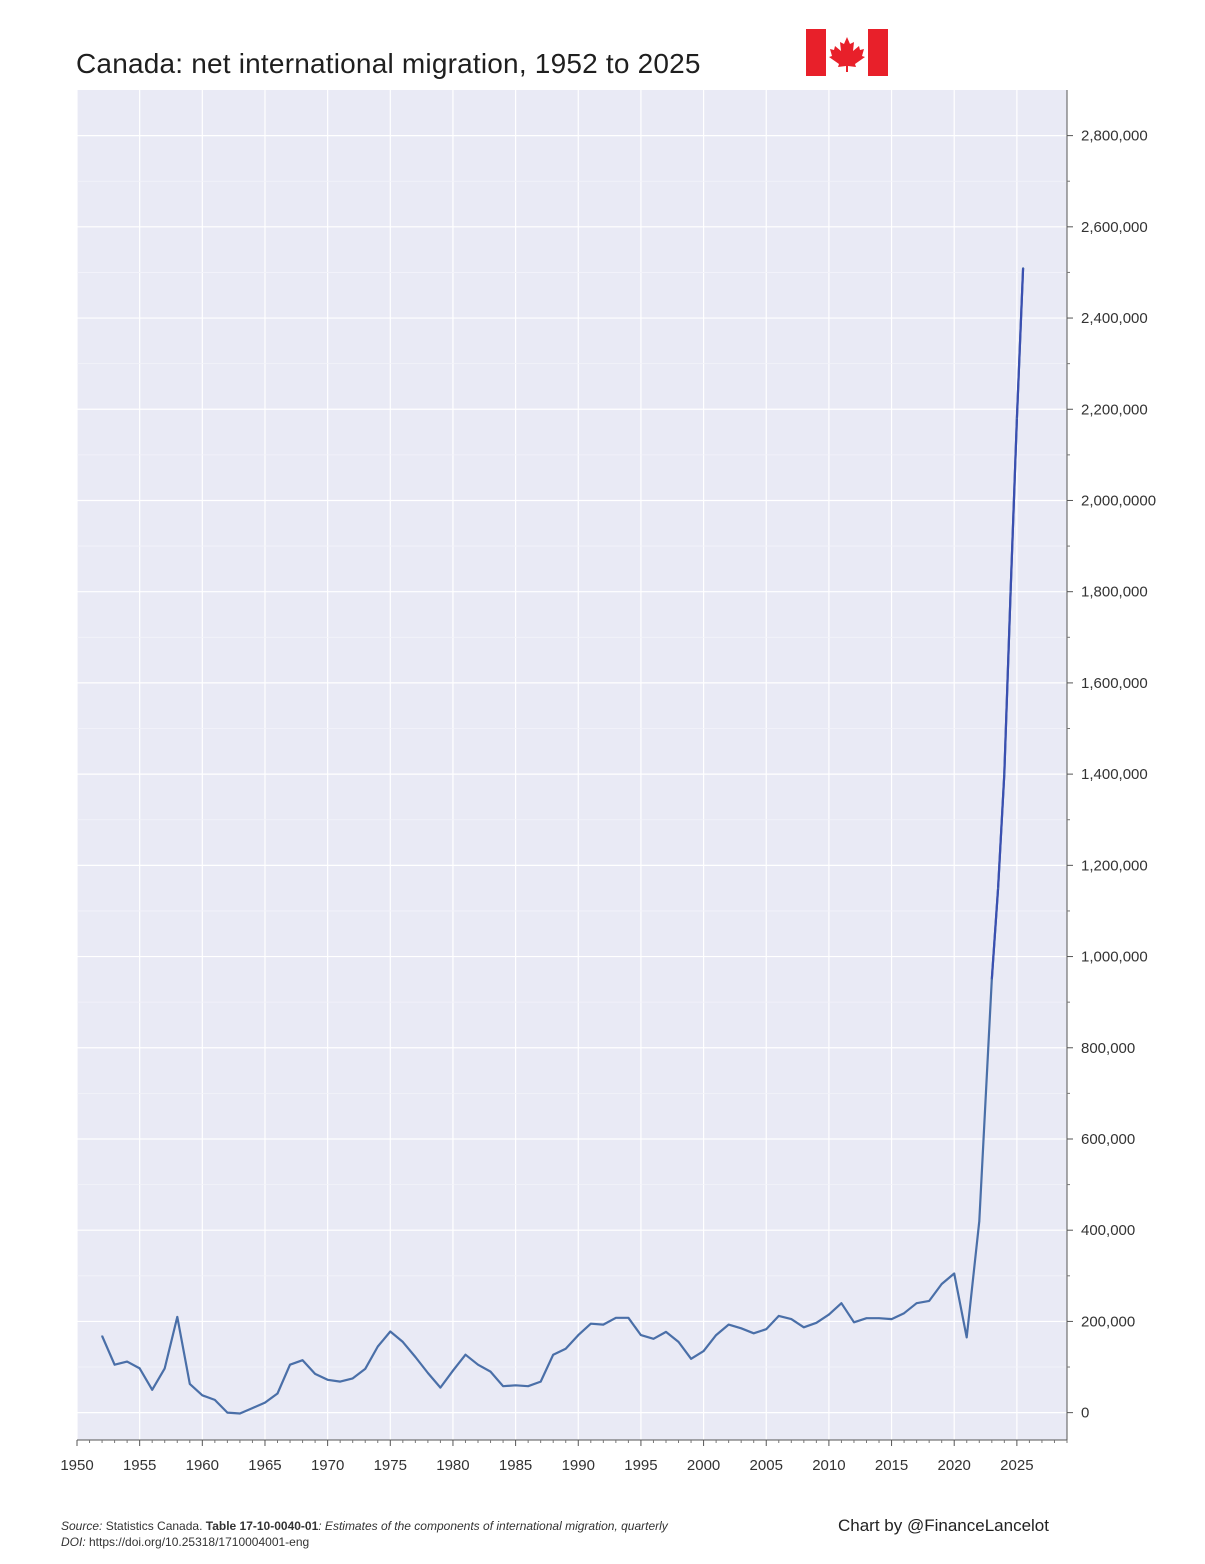  I want to click on doi-link: https://doi.org/10.25318/1710004001-eng, so click(197, 1542).